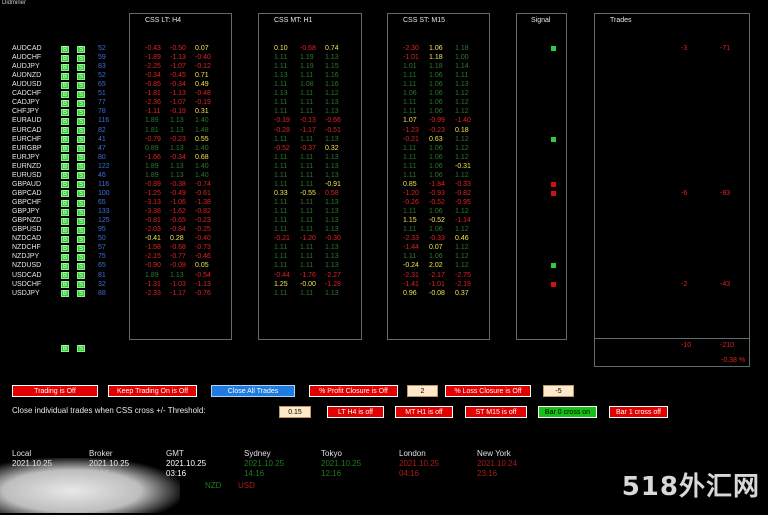  What do you see at coordinates (355, 412) in the screenshot?
I see `lt-h4-toggle: LT H4 is off` at bounding box center [355, 412].